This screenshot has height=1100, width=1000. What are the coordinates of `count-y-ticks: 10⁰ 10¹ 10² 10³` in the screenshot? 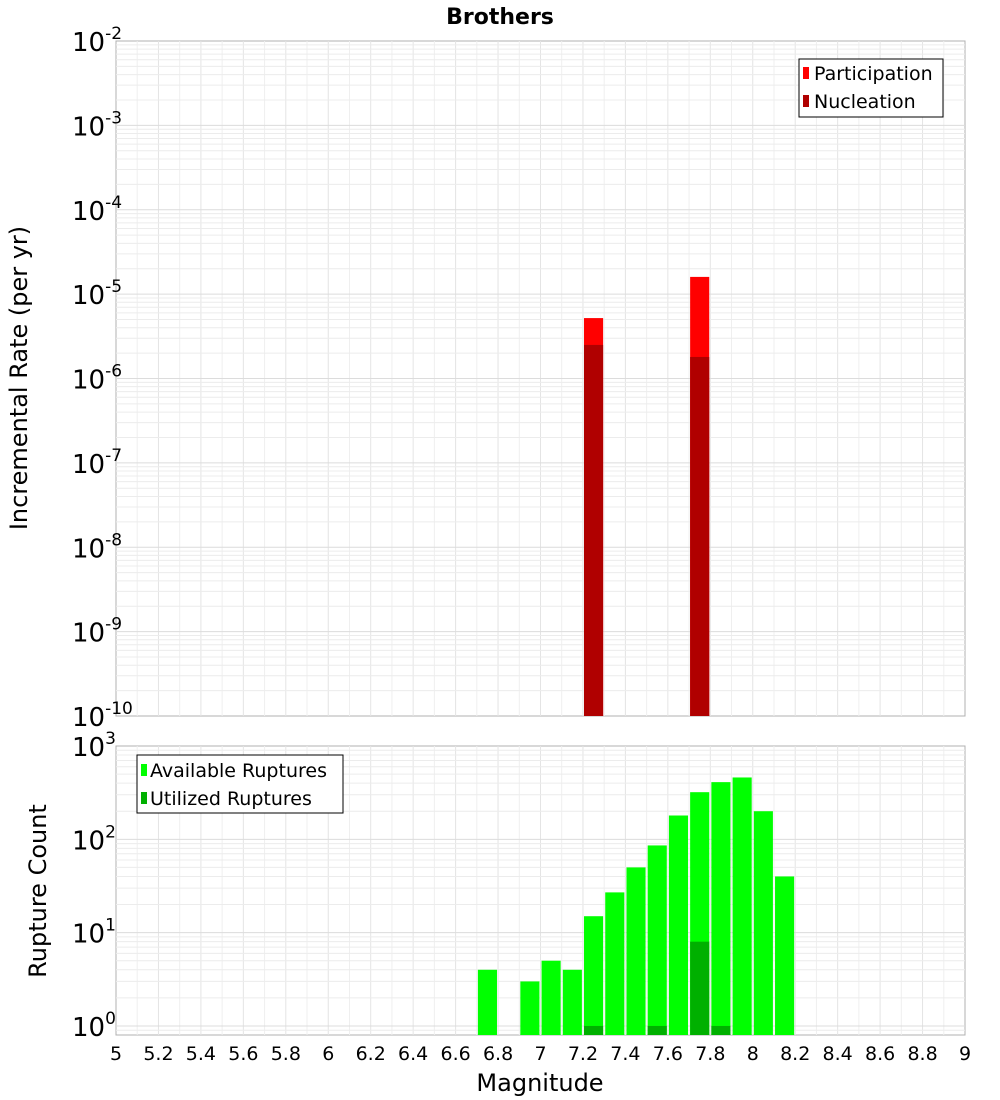 It's located at (94, 886).